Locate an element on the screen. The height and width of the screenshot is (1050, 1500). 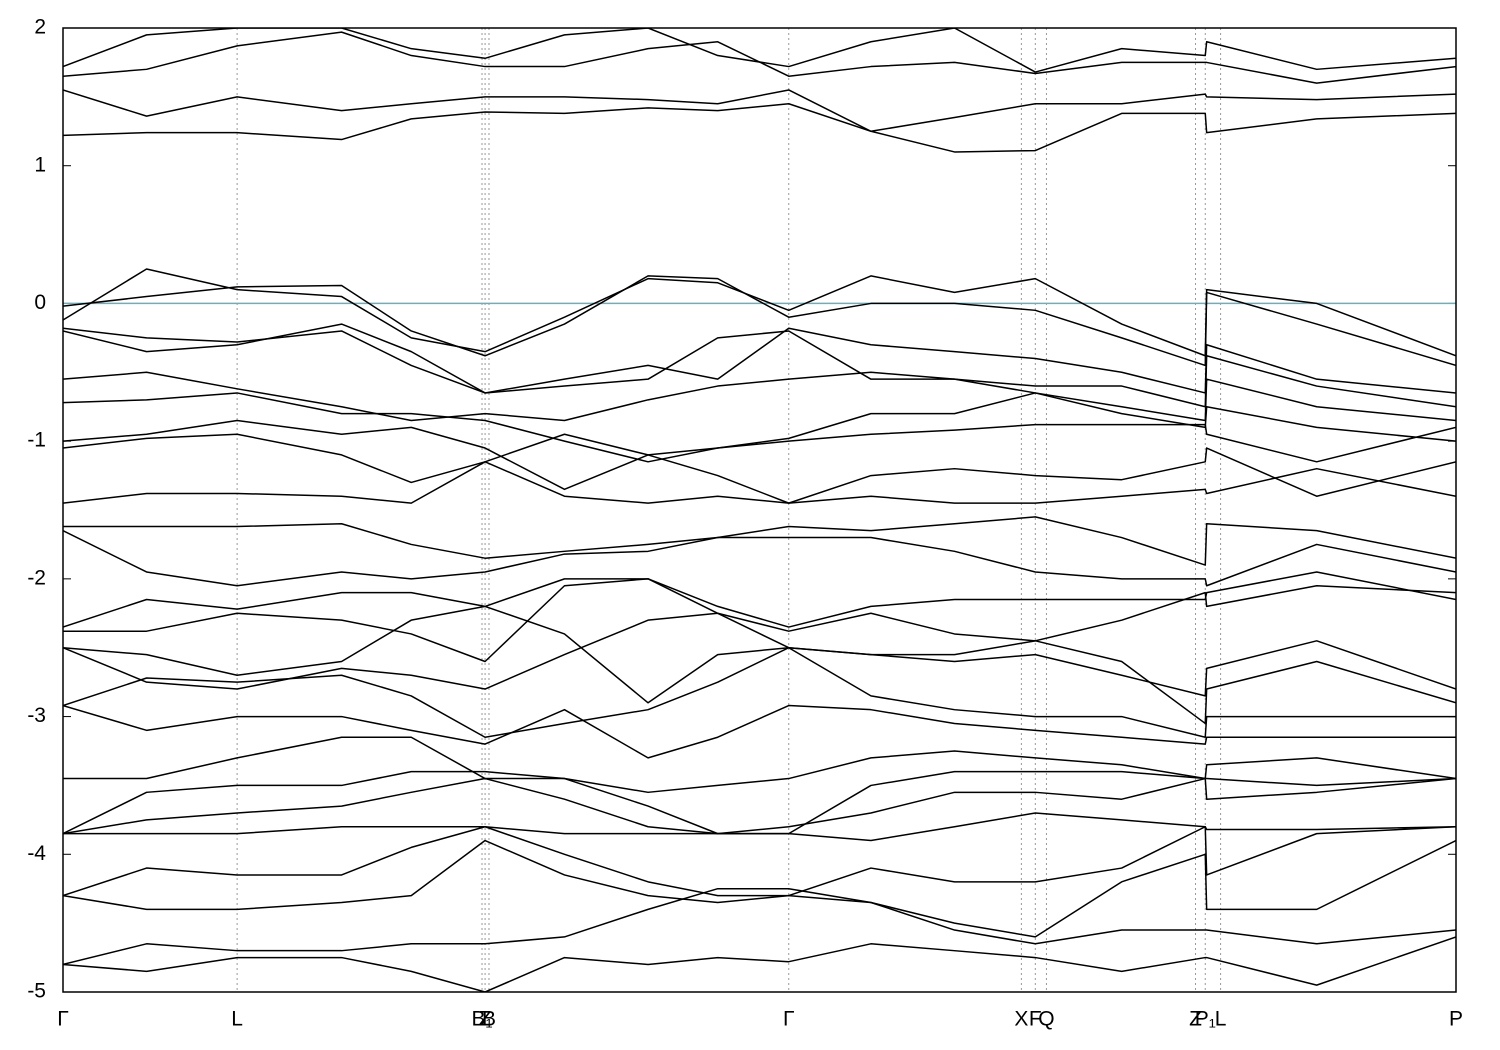
y-tick-label: -5 is located at coordinates (36, 991).